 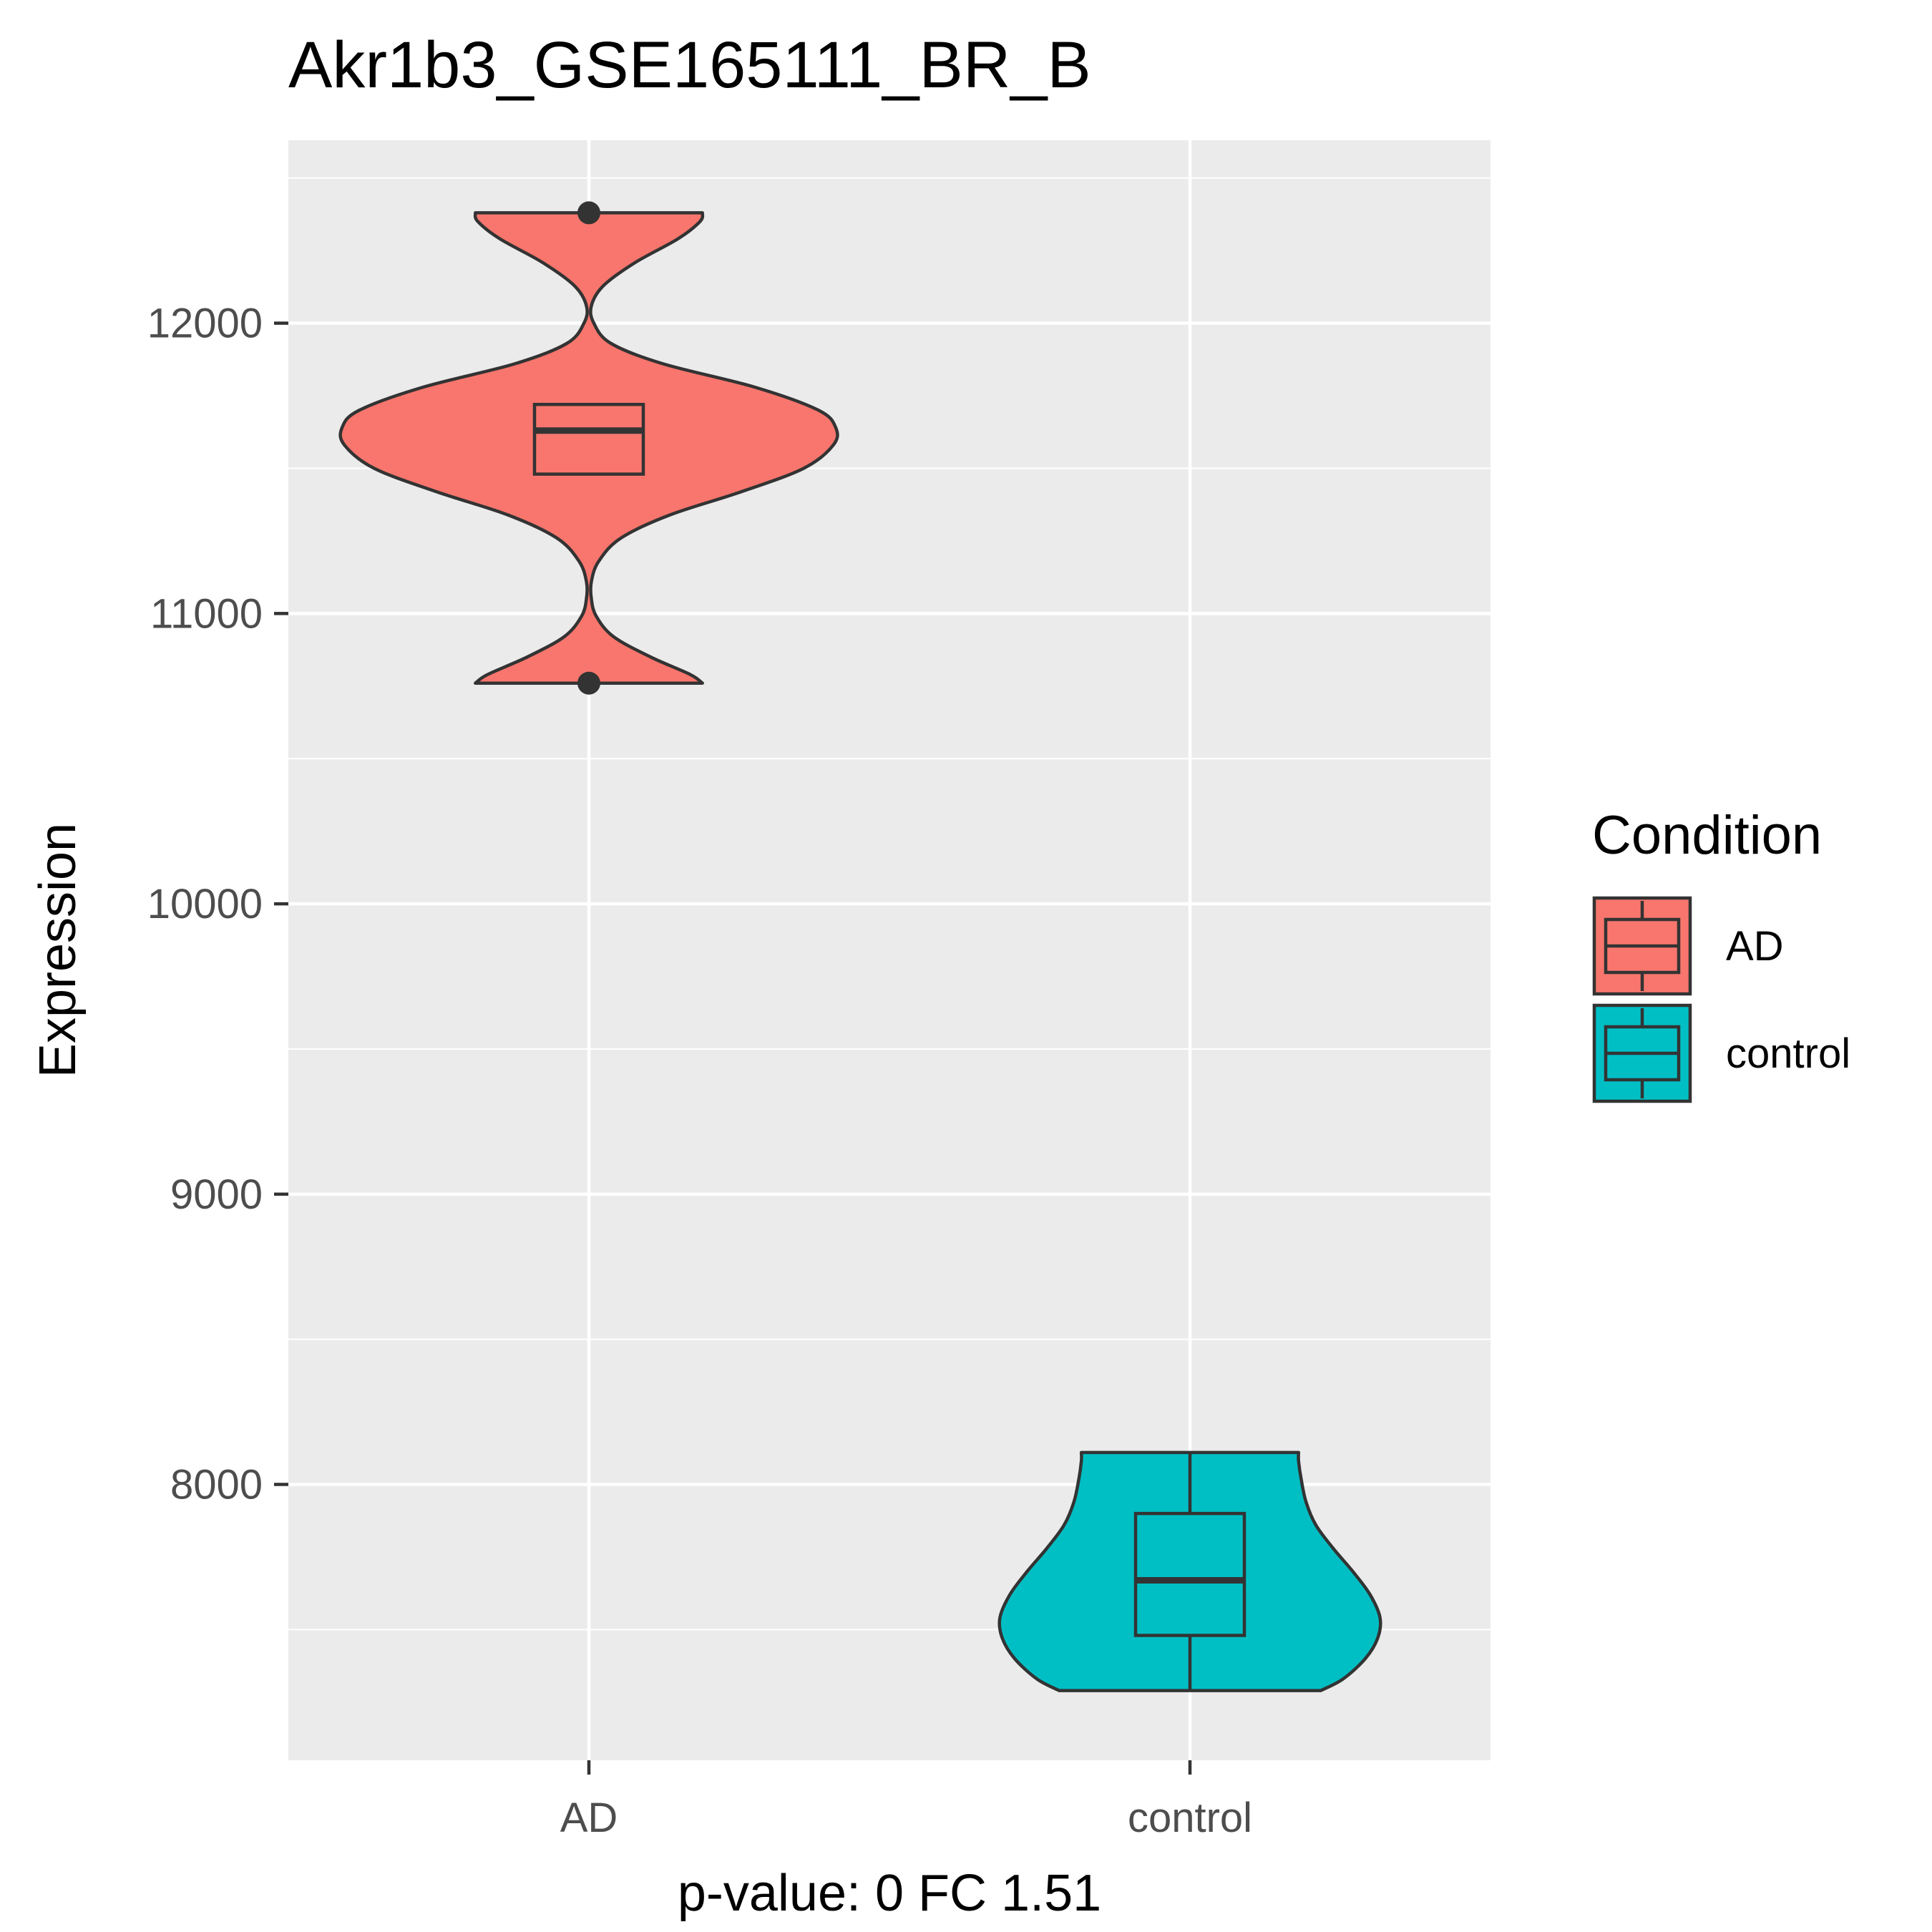 I want to click on y-tick-label: 10000, so click(x=205, y=904).